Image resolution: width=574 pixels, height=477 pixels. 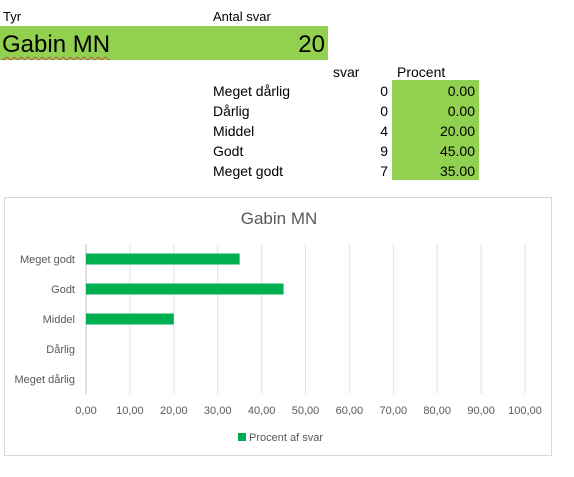 What do you see at coordinates (218, 411) in the screenshot?
I see `x-tick-label: 30,00` at bounding box center [218, 411].